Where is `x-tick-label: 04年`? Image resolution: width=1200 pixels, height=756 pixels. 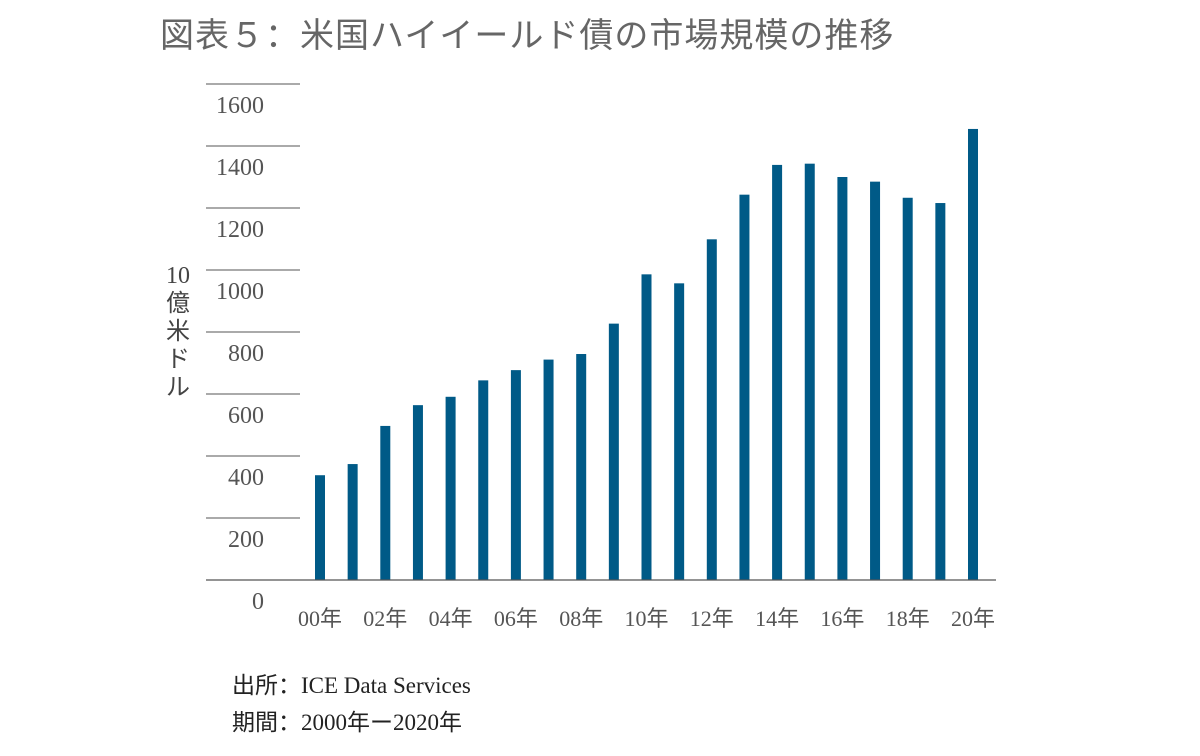
x-tick-label: 04年 is located at coordinates (451, 618).